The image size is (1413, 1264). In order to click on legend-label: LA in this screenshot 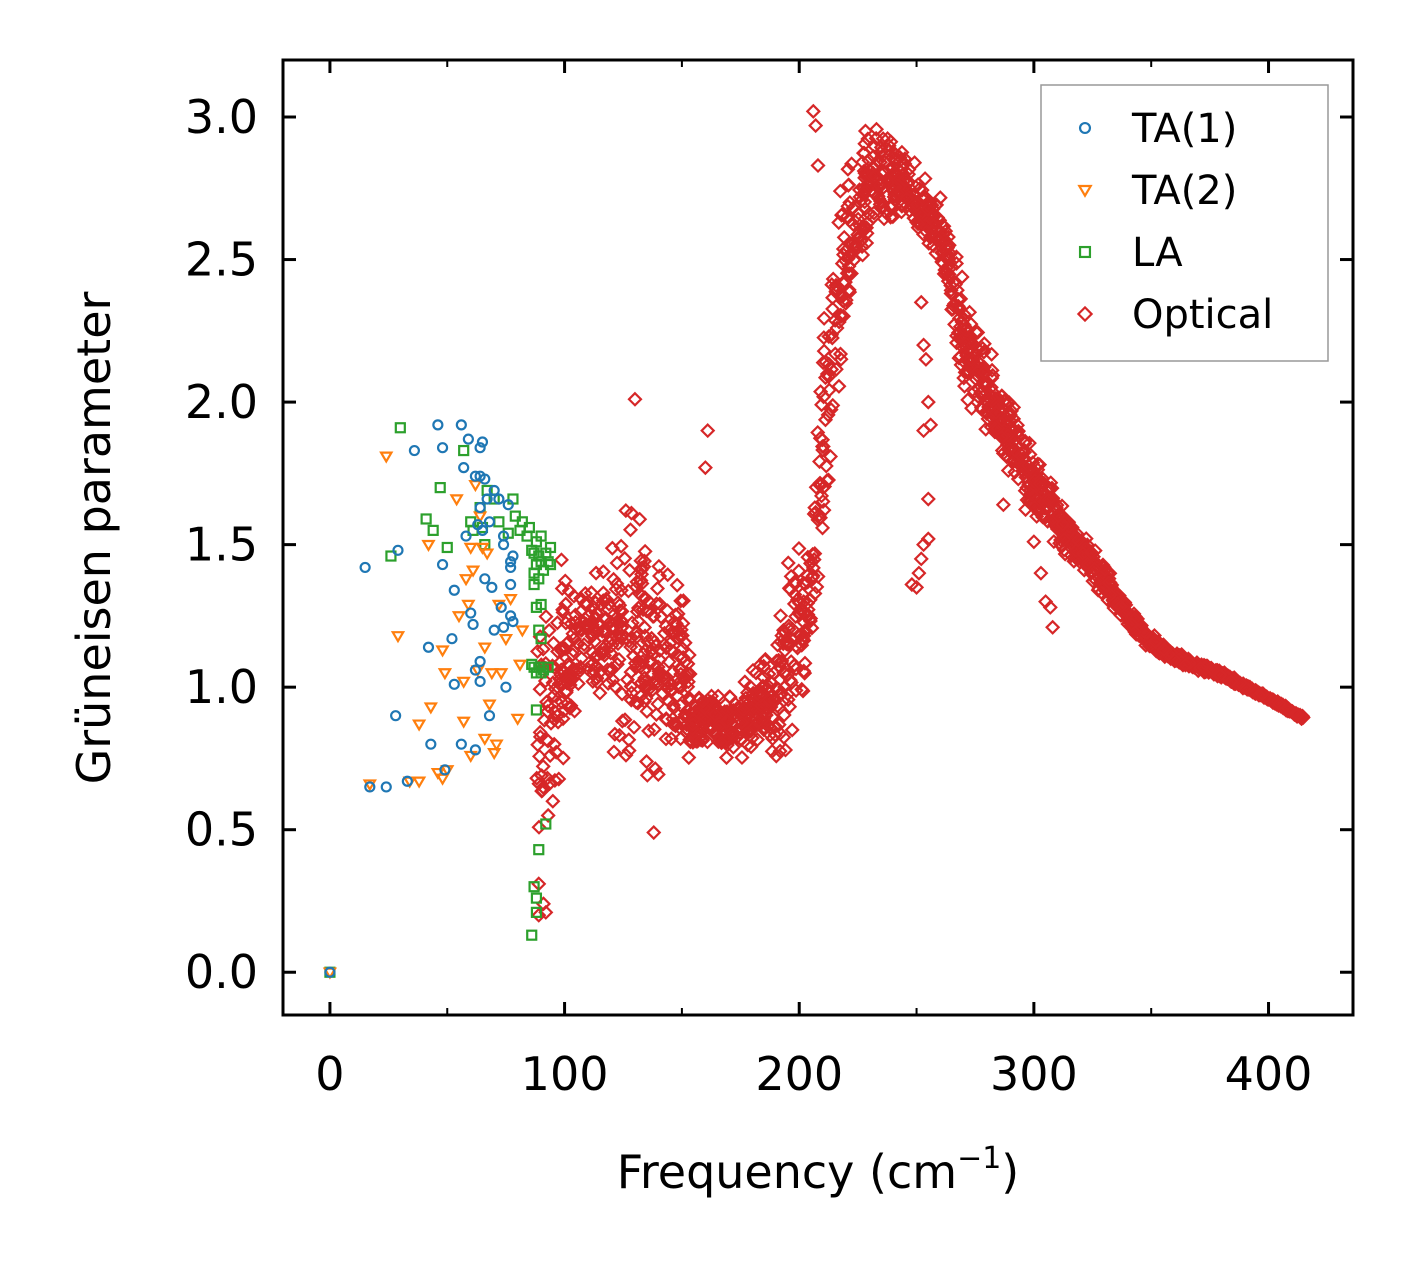, I will do `click(1157, 253)`.